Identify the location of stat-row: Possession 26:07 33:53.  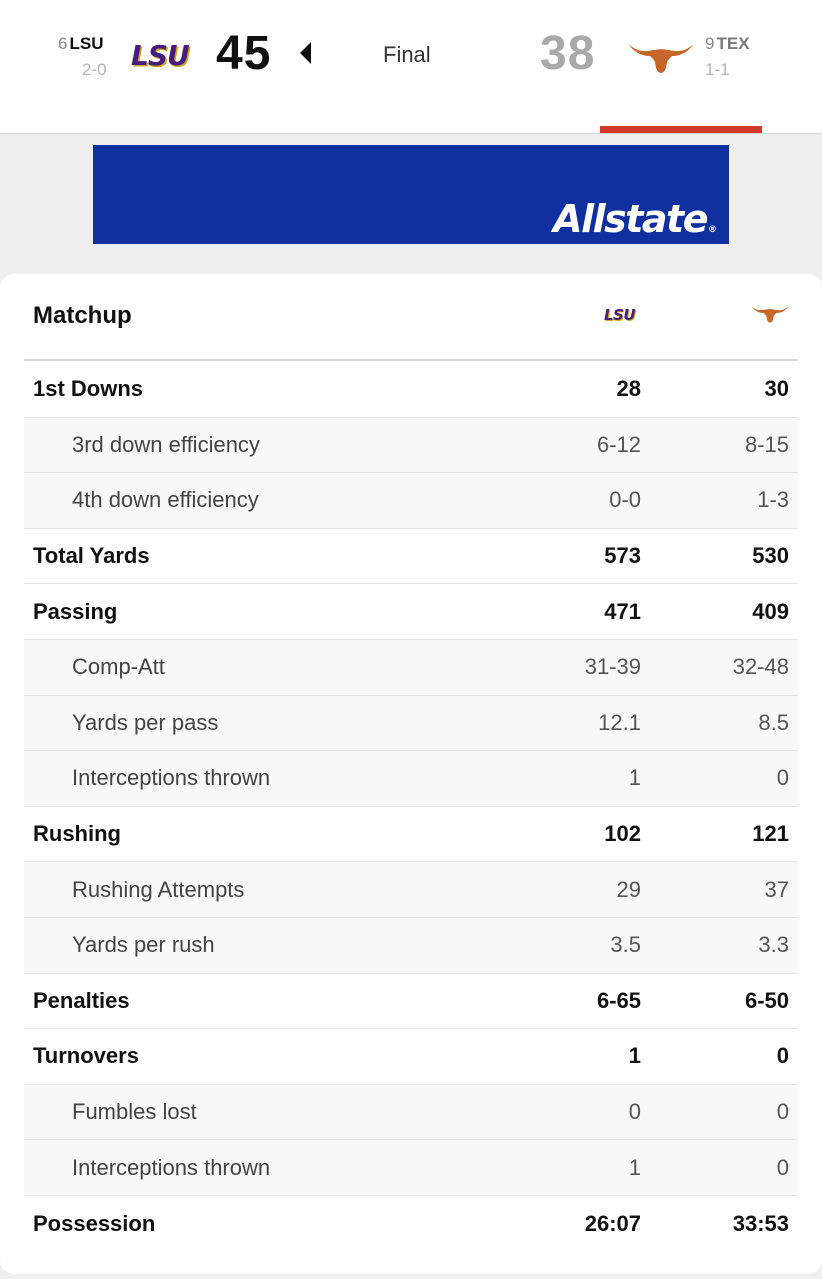
(411, 1224).